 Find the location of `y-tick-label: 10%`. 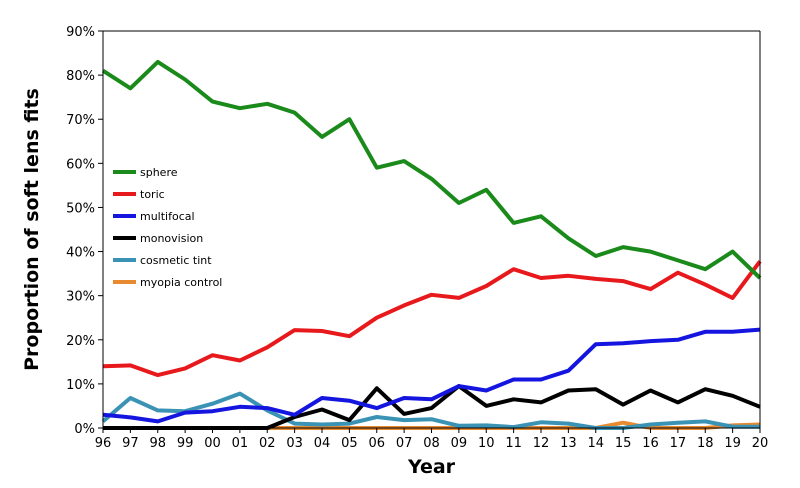

y-tick-label: 10% is located at coordinates (80, 385).